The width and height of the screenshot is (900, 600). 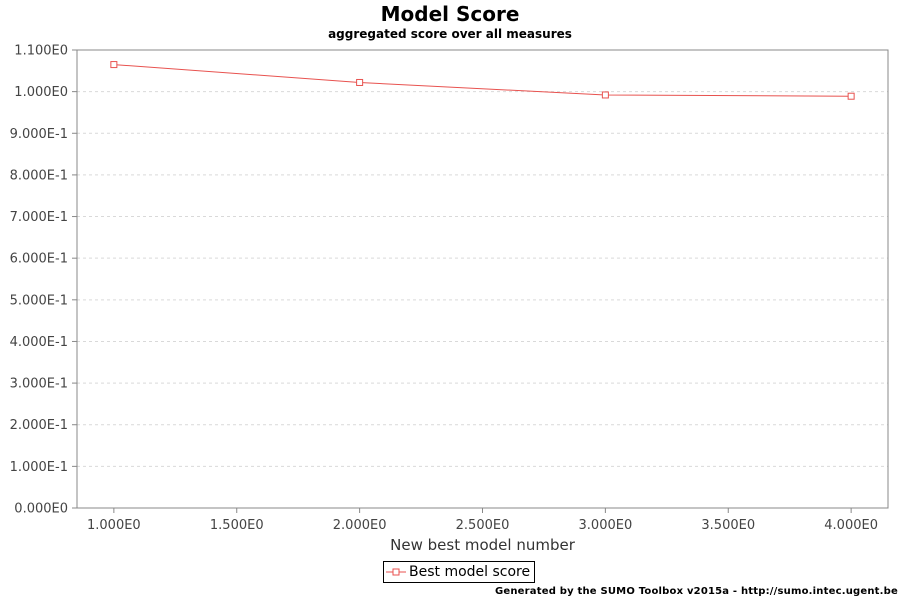 What do you see at coordinates (39, 217) in the screenshot?
I see `y-tick-label: 7.000E-1` at bounding box center [39, 217].